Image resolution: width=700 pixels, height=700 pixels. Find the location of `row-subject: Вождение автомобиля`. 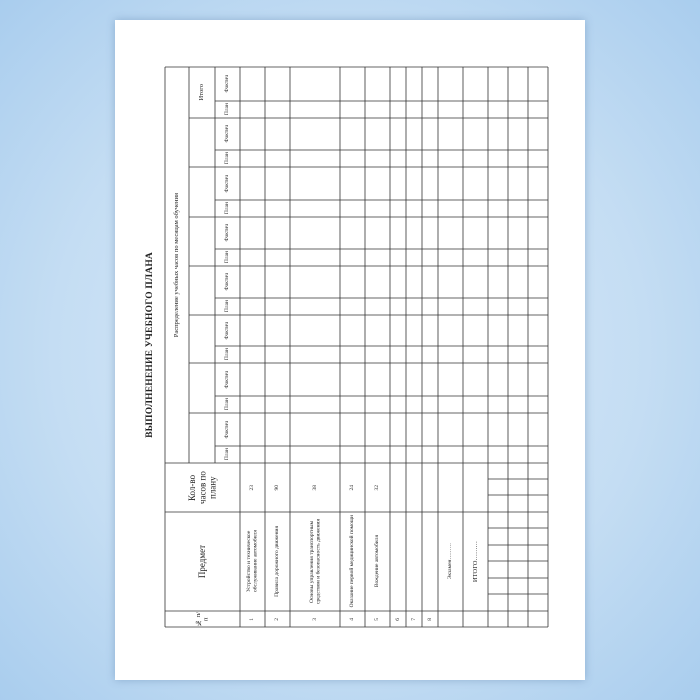

row-subject: Вождение автомобиля is located at coordinates (377, 561).